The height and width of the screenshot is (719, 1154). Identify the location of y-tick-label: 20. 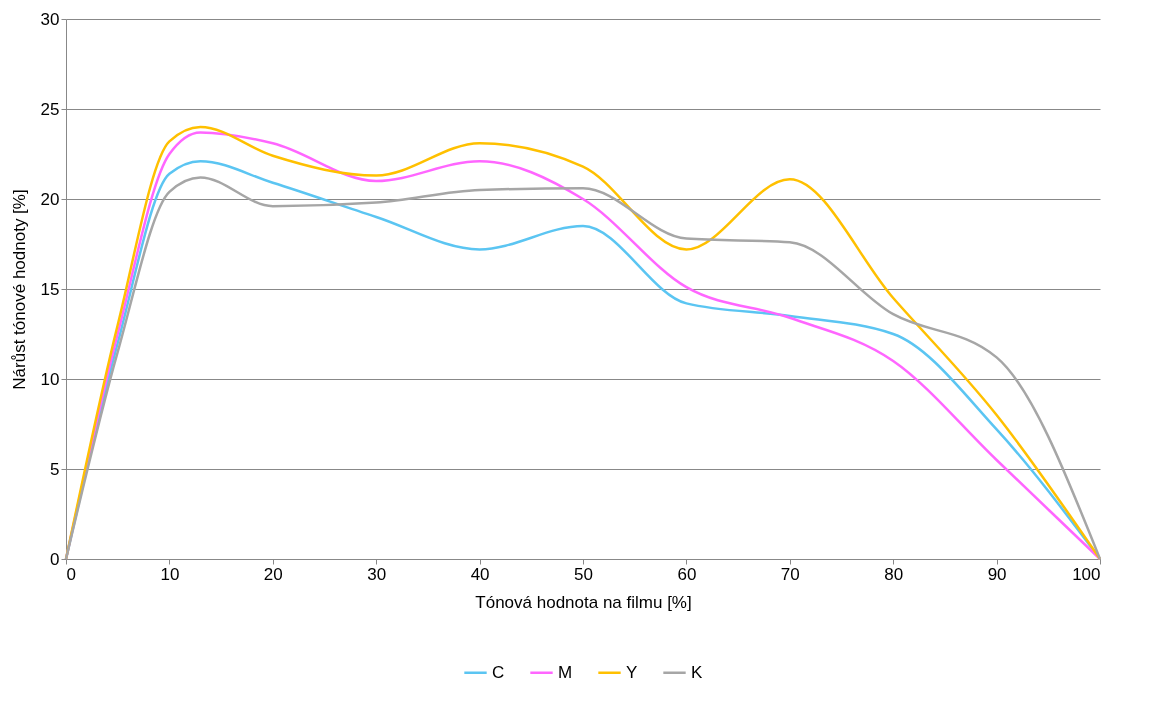
(50, 199).